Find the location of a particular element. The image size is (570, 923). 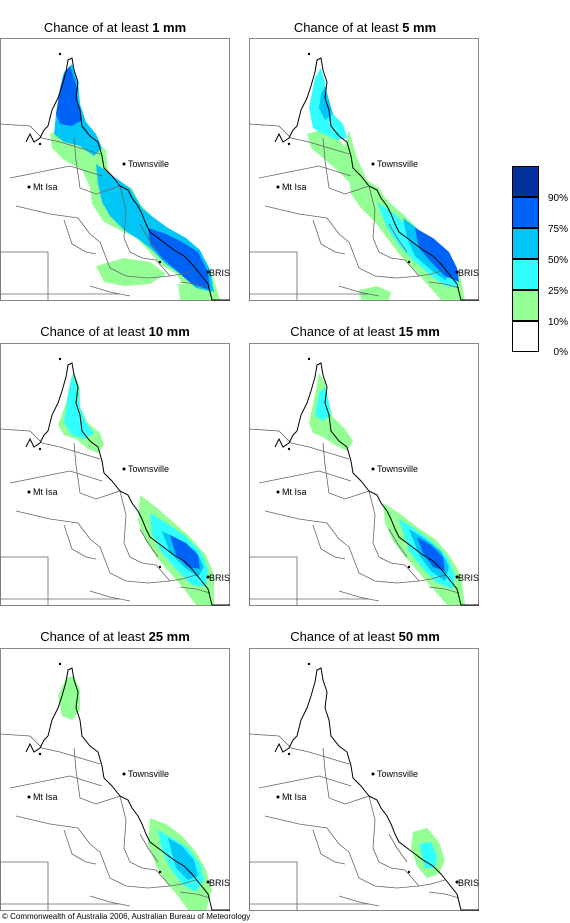

legend-label-10: 10% is located at coordinates (557, 322).